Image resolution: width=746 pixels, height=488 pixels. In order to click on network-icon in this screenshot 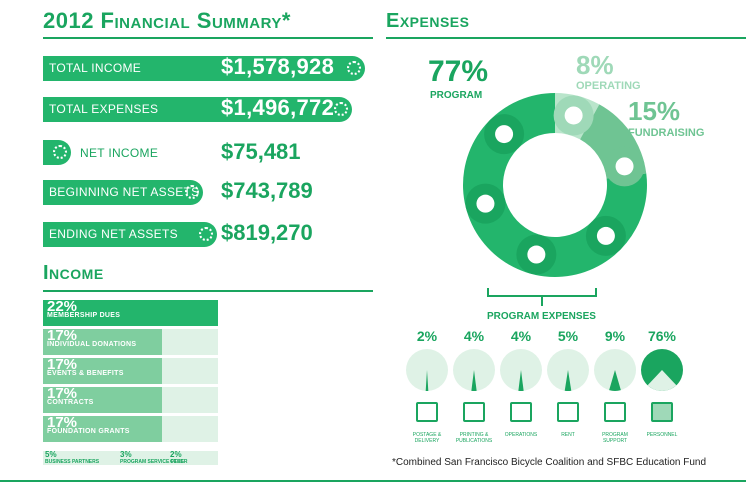, I will do `click(615, 412)`.